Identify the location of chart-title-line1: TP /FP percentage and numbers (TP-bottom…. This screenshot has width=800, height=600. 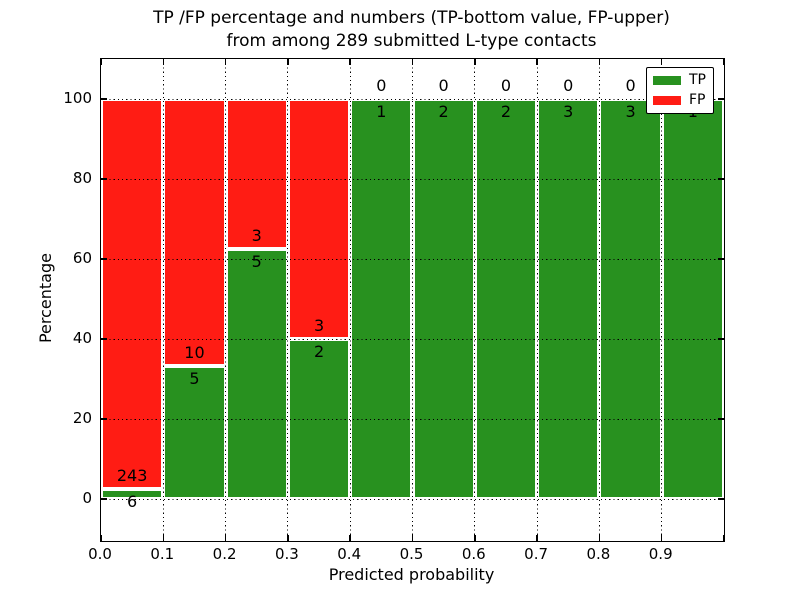
(411, 18).